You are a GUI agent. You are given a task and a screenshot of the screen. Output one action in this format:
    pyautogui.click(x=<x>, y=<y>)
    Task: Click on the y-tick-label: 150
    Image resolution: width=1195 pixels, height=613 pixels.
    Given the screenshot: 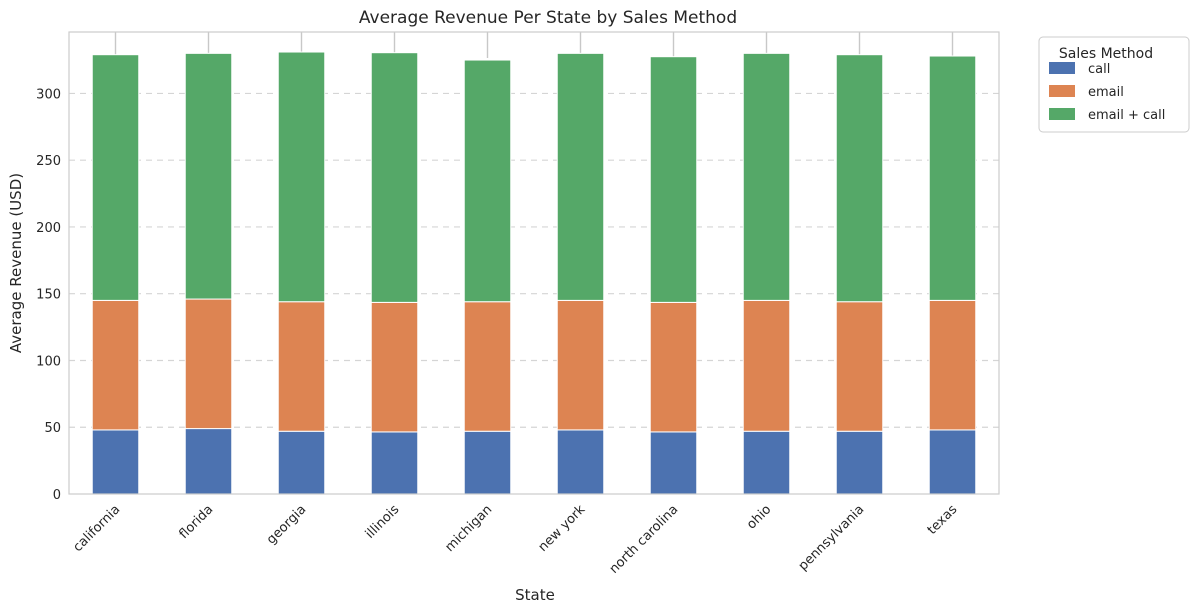 What is the action you would take?
    pyautogui.click(x=48, y=295)
    